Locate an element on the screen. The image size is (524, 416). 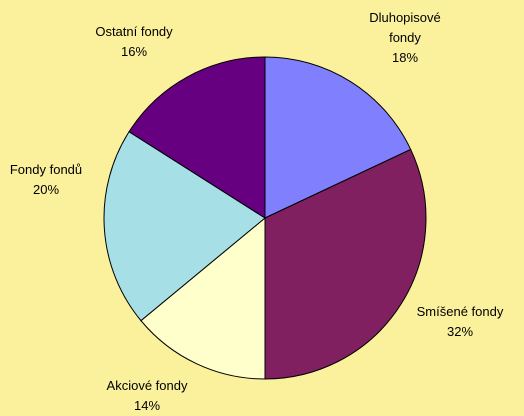
category-label: Fondy fondů is located at coordinates (46, 169).